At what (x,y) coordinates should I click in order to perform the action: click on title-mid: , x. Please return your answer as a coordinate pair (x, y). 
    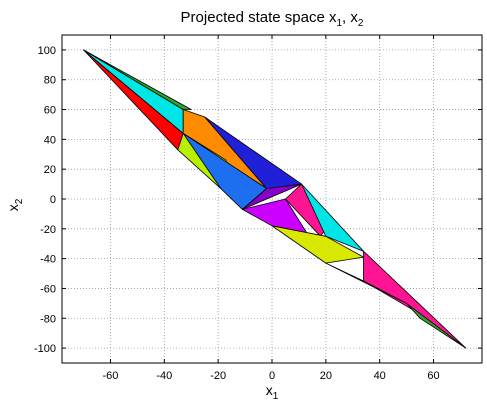
    Looking at the image, I should click on (350, 17).